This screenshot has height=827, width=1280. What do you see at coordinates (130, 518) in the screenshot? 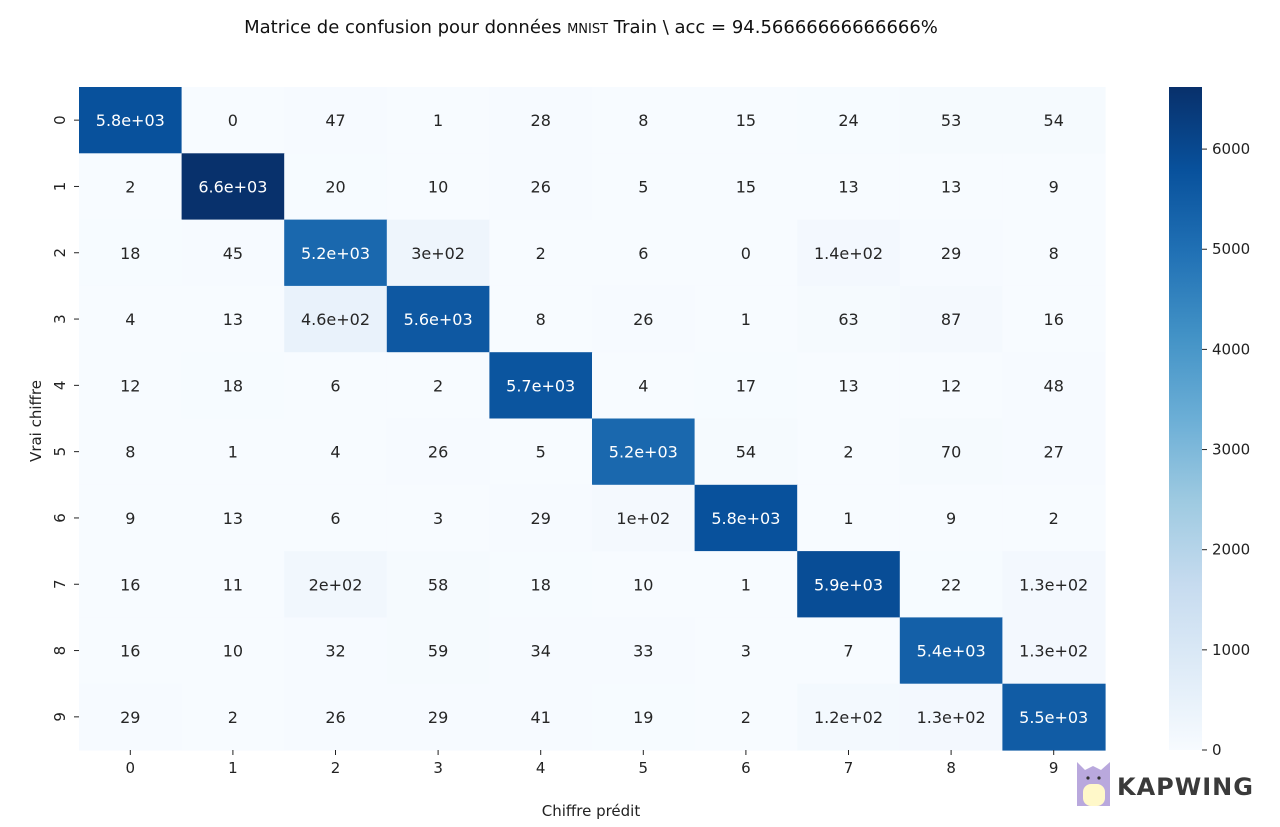
I see `cell-label: 9` at bounding box center [130, 518].